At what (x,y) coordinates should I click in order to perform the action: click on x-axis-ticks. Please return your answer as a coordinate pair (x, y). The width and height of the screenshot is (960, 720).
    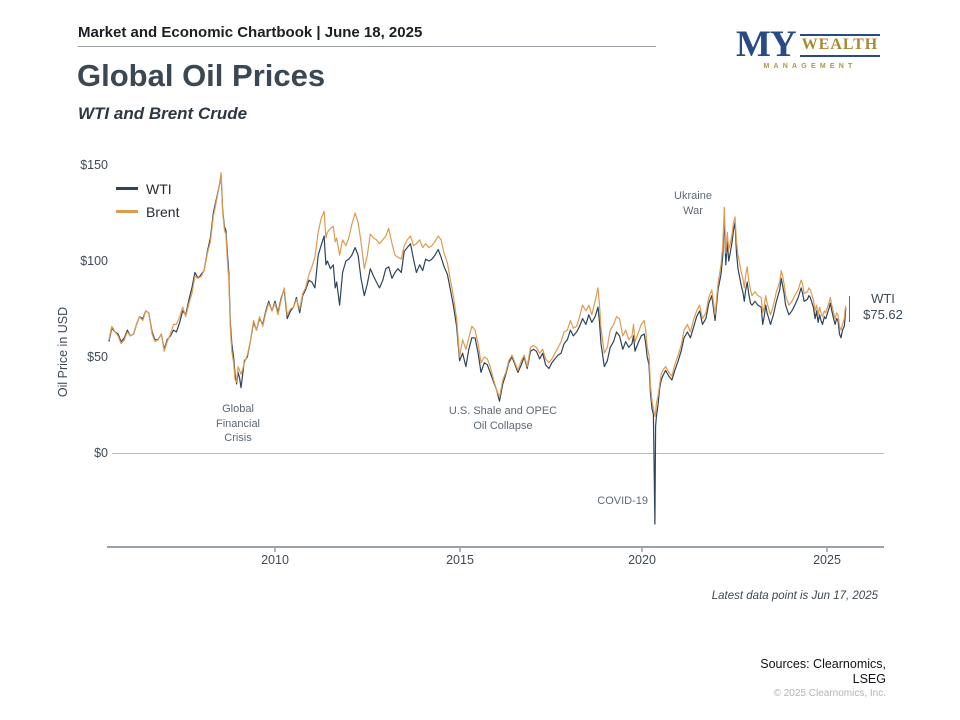
    Looking at the image, I should click on (551, 549).